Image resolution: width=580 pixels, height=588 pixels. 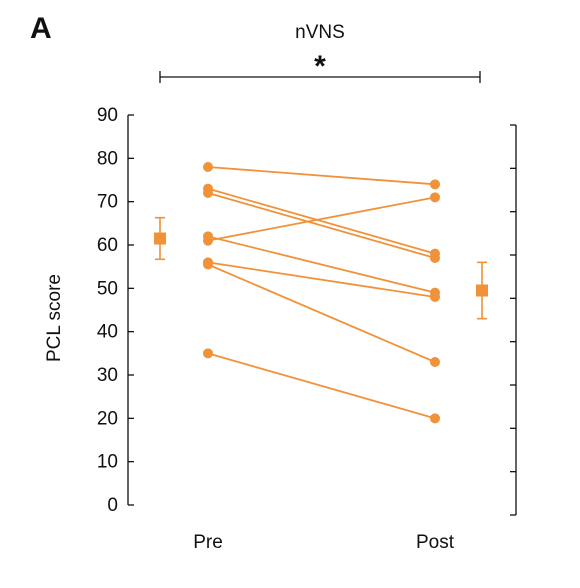 I want to click on mean-error-markers, so click(x=321, y=268).